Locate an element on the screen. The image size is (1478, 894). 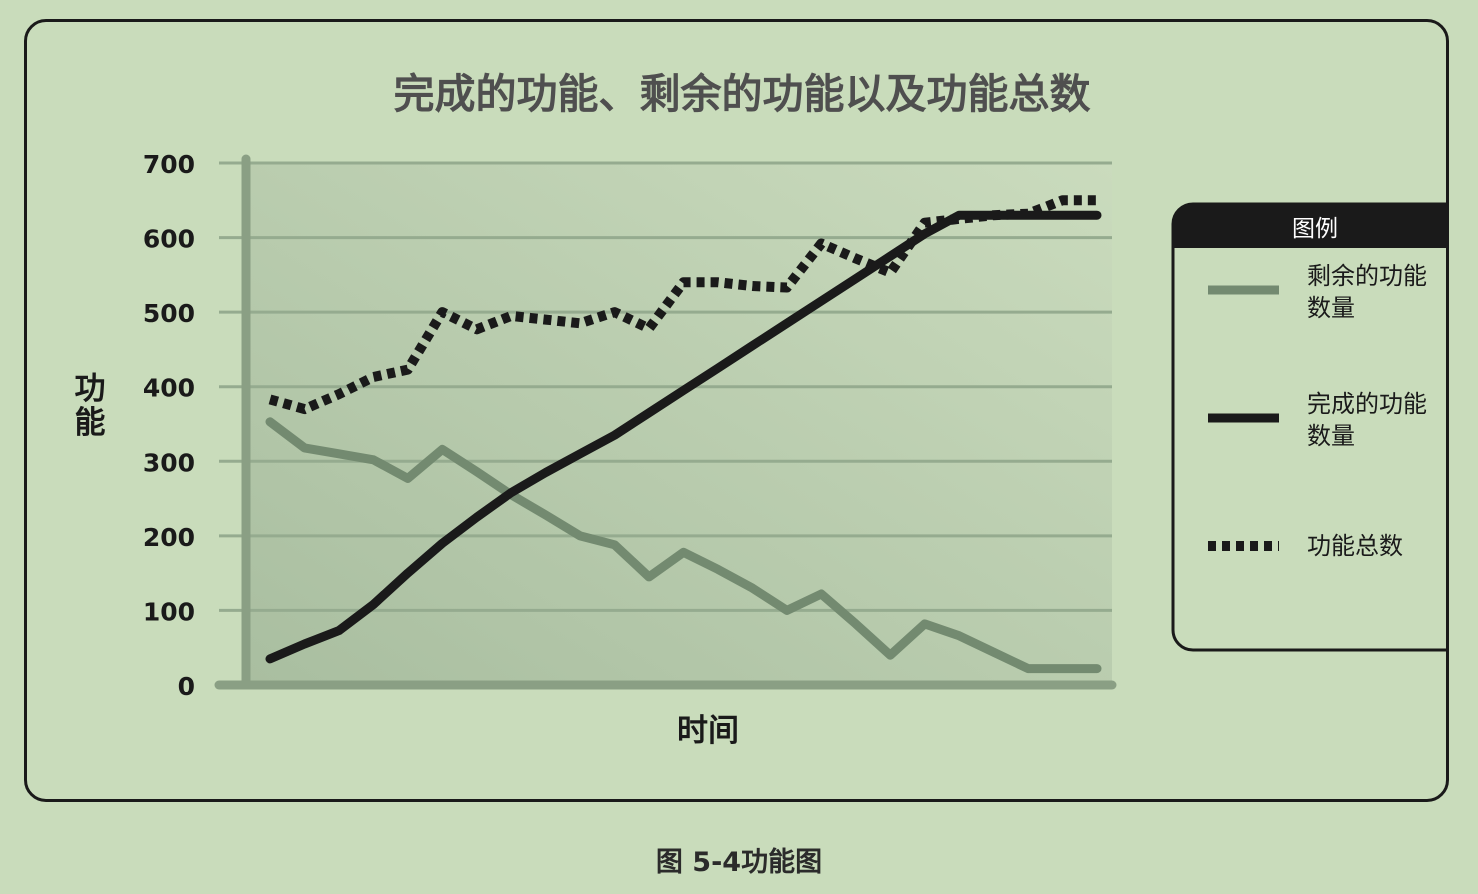
figure-caption: 图 5-4功能图 is located at coordinates (739, 859).